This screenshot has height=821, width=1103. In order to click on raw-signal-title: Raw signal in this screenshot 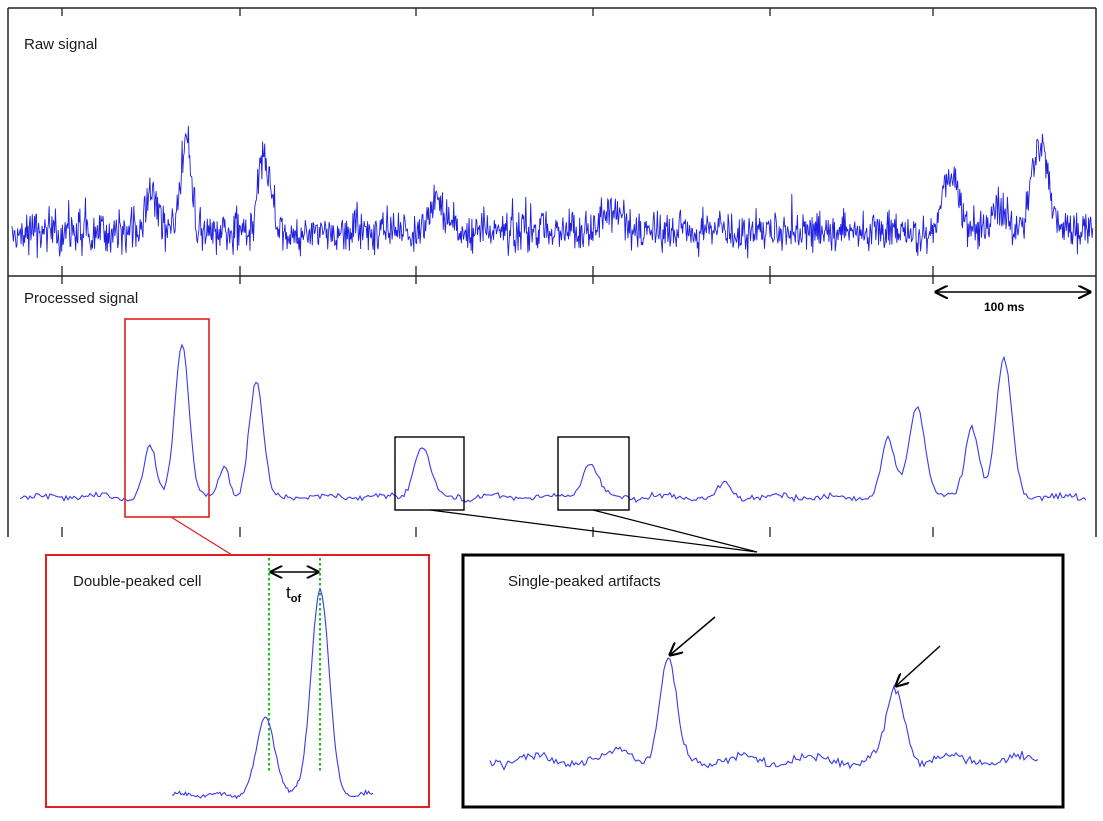, I will do `click(60, 44)`.